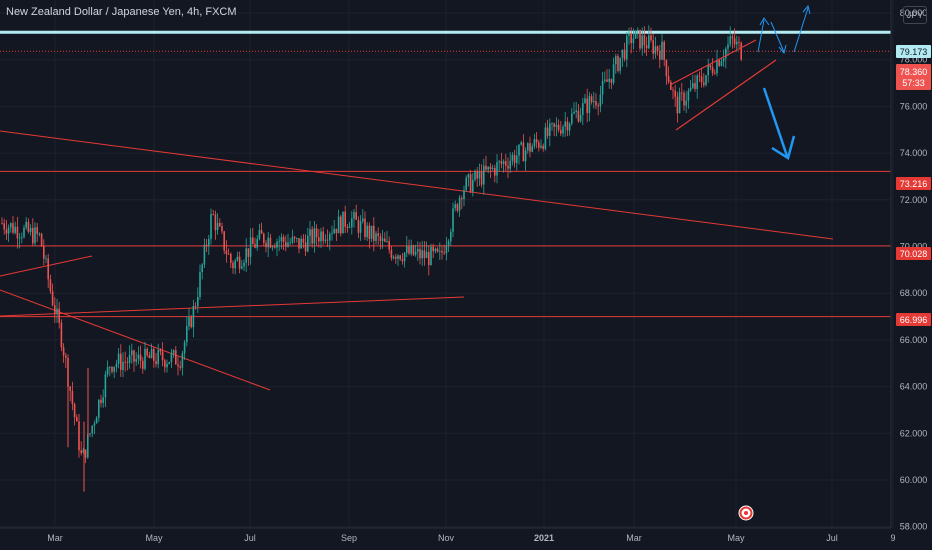 The height and width of the screenshot is (550, 932). Describe the element at coordinates (914, 293) in the screenshot. I see `y-tick-label: 68.000` at that location.